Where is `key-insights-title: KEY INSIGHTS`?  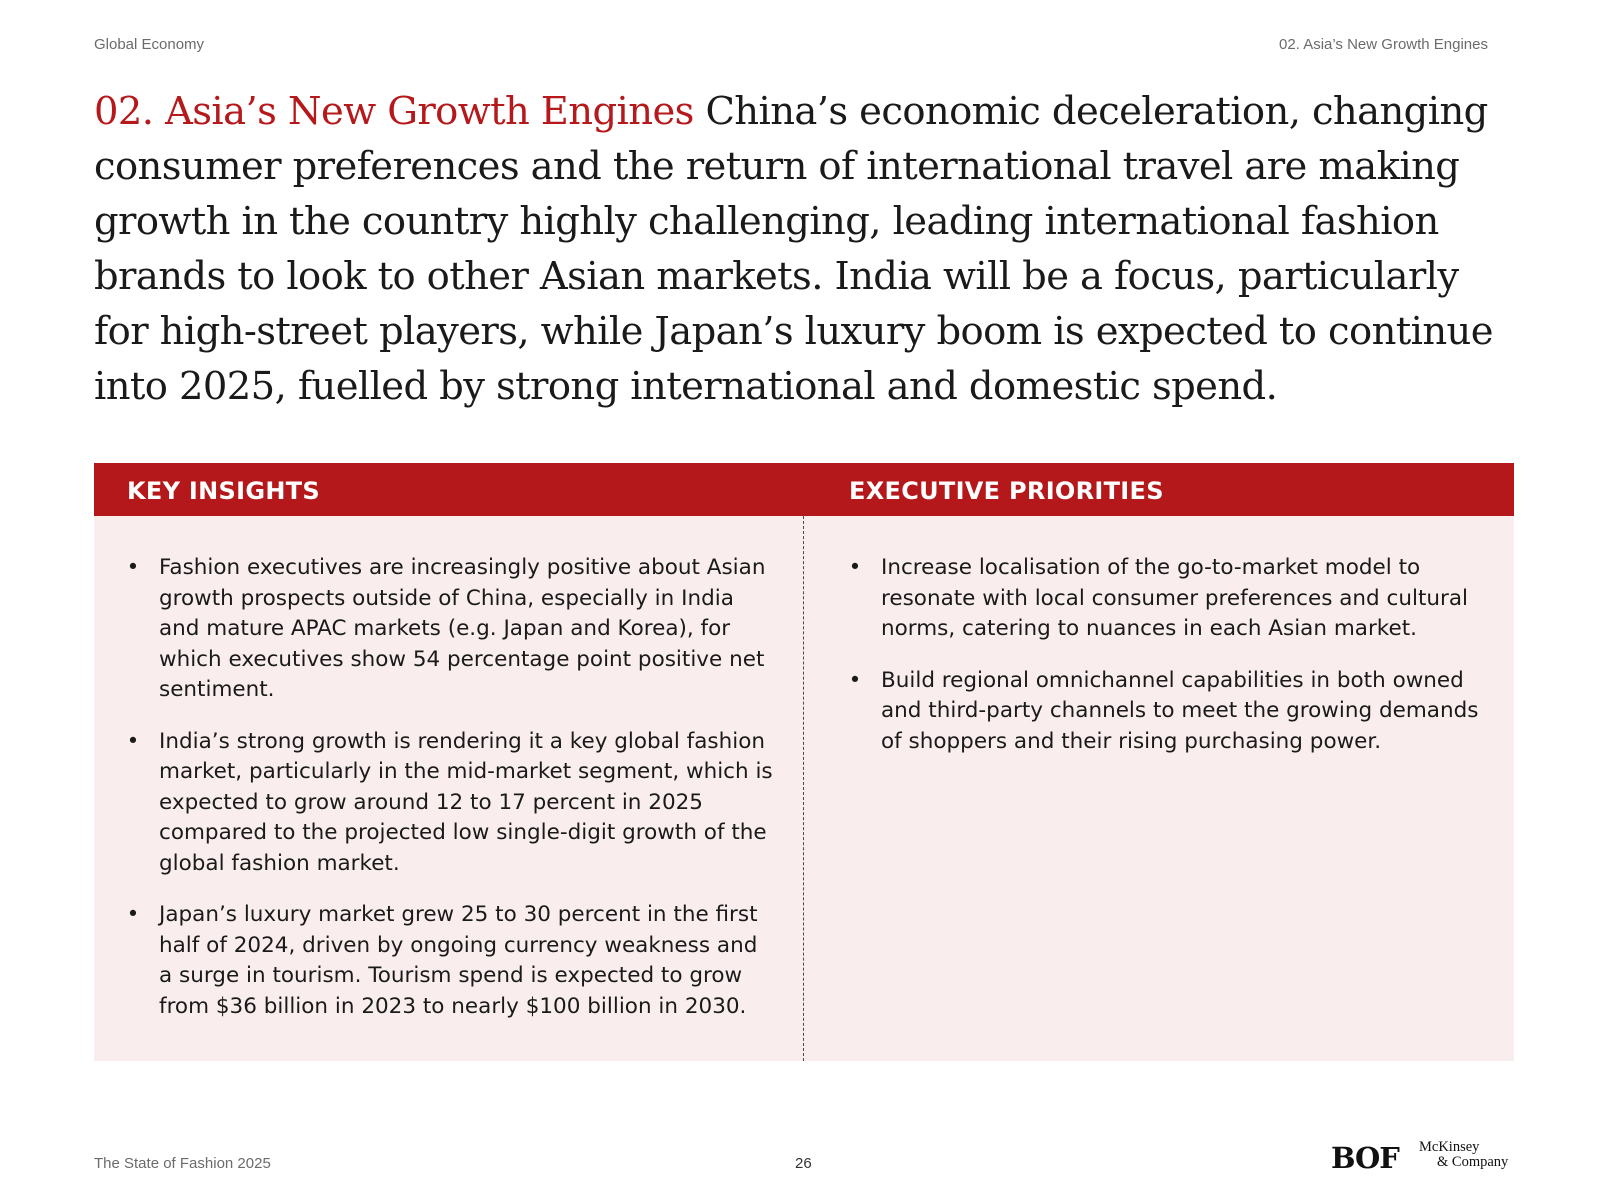 key-insights-title: KEY INSIGHTS is located at coordinates (223, 491).